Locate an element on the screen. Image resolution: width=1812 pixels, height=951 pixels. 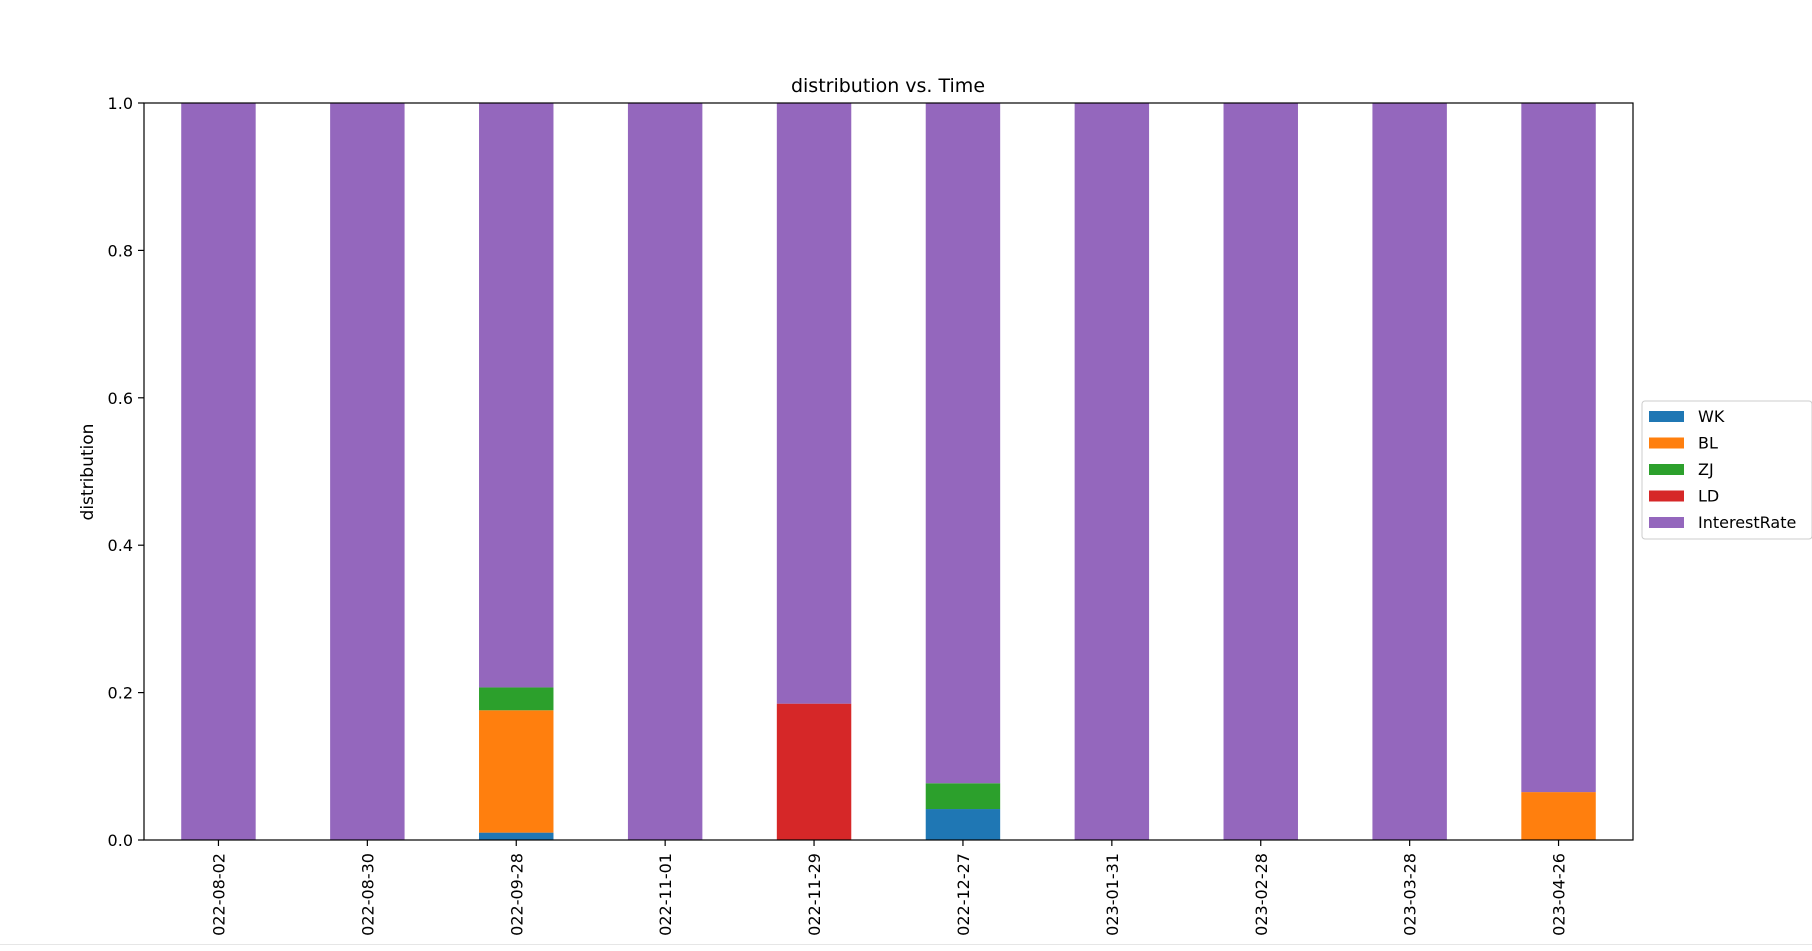
y-tick-label: 0.6 is located at coordinates (120, 398).